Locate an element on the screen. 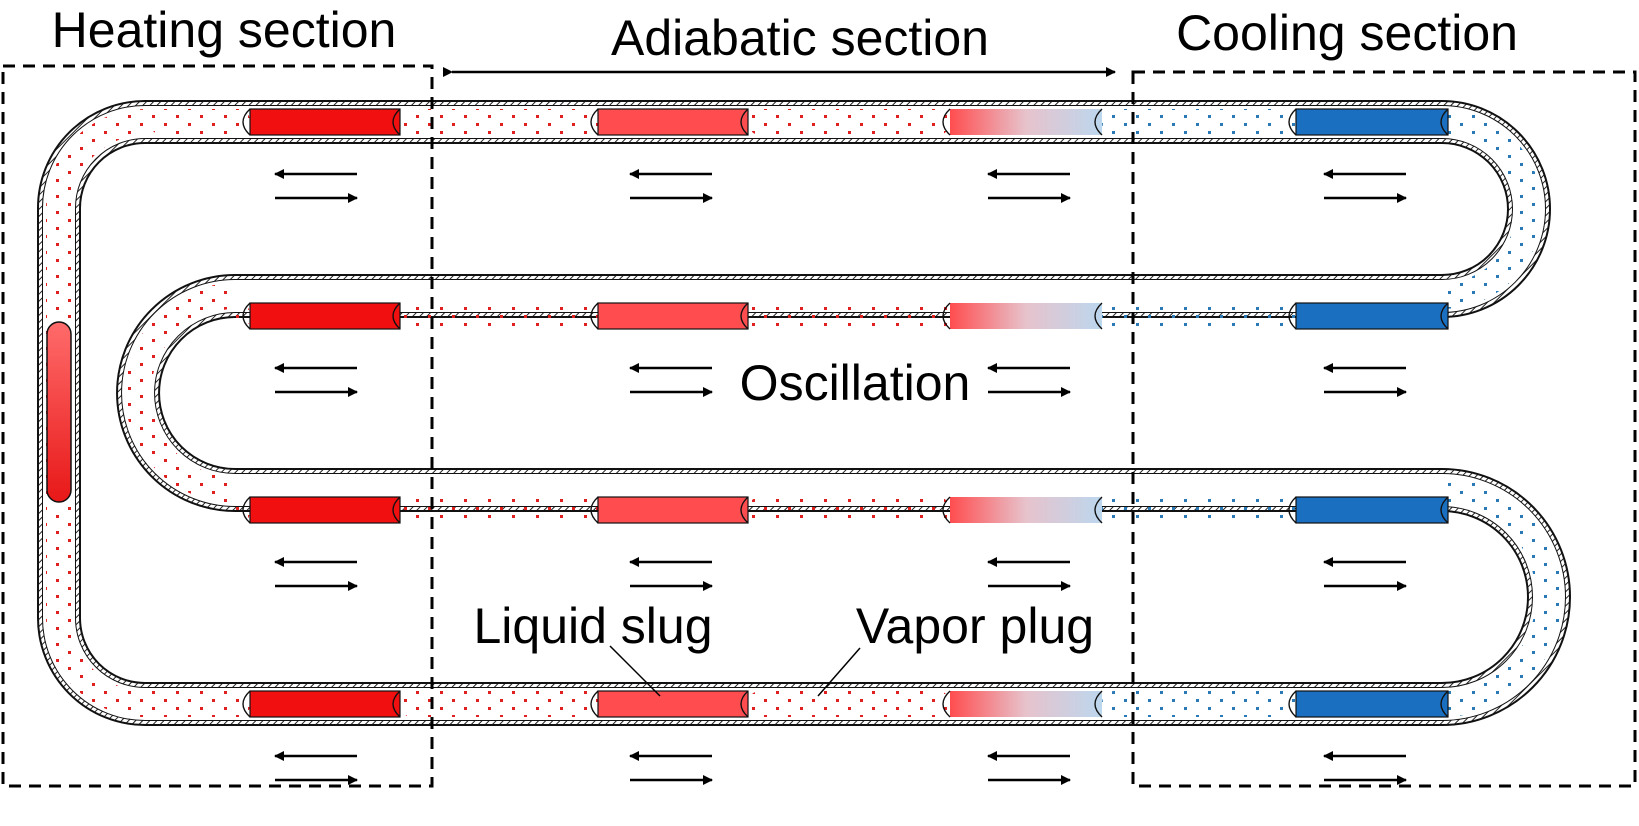 This screenshot has height=826, width=1639. vapor-plug-label: Vapor plug is located at coordinates (975, 626).